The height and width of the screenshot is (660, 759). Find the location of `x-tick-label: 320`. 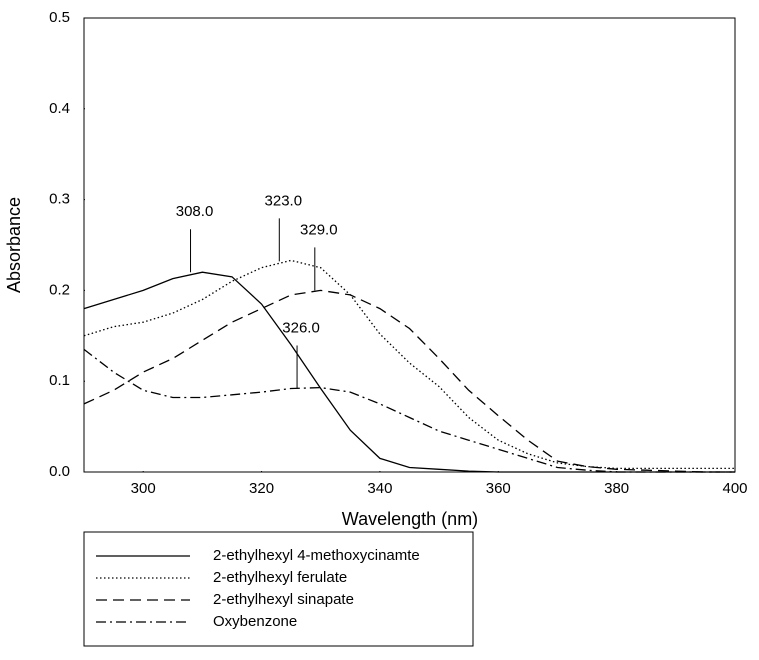

x-tick-label: 320 is located at coordinates (261, 488).